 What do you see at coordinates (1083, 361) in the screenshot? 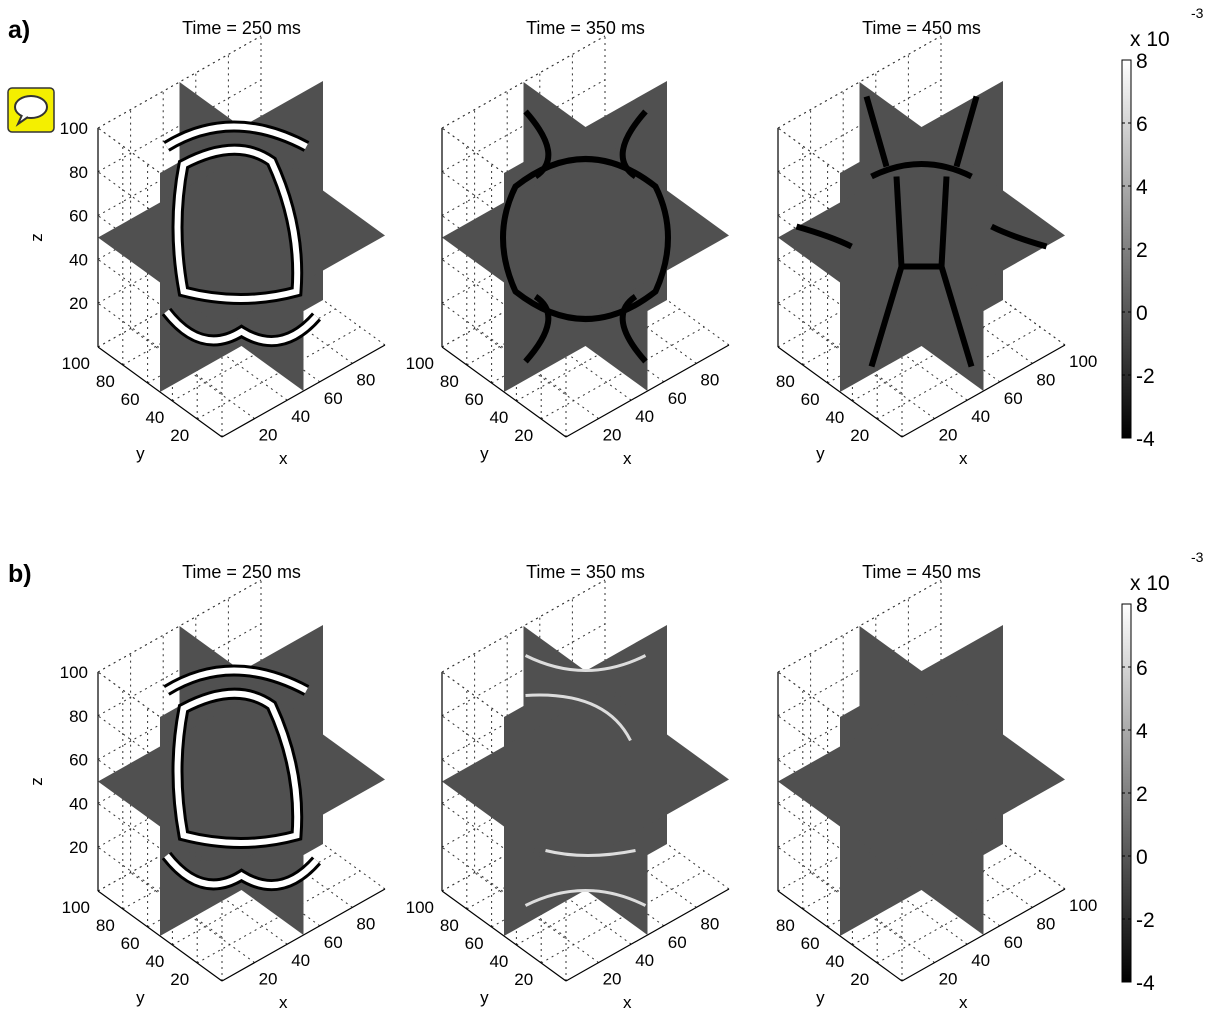
I see `x-tick-label: 100` at bounding box center [1083, 361].